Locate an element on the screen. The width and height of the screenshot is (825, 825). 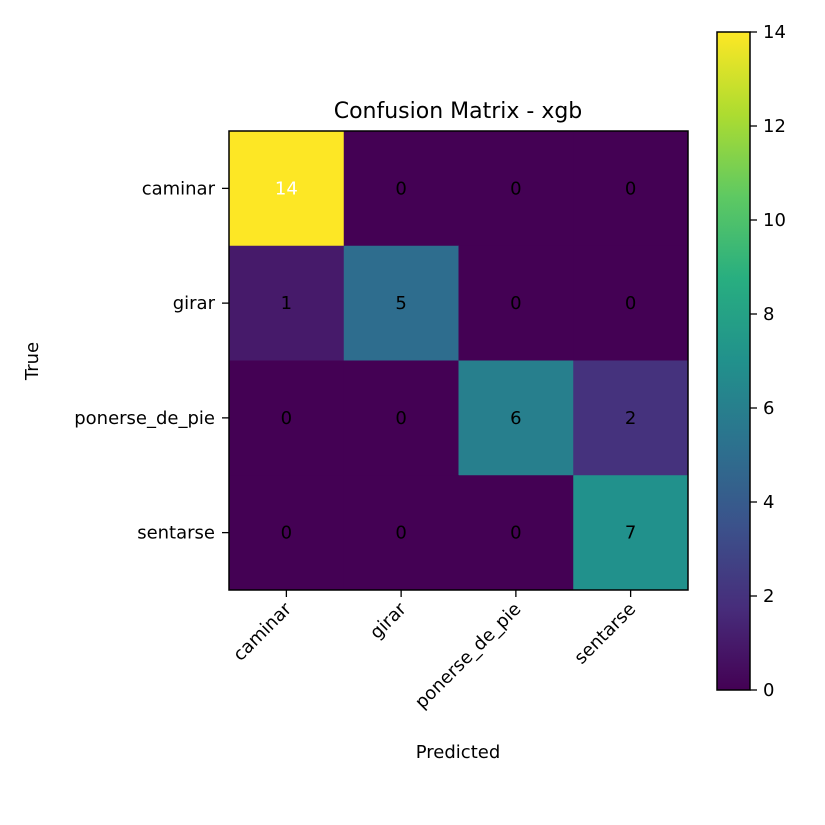
colorbar-tick-label: 0 is located at coordinates (768, 690).